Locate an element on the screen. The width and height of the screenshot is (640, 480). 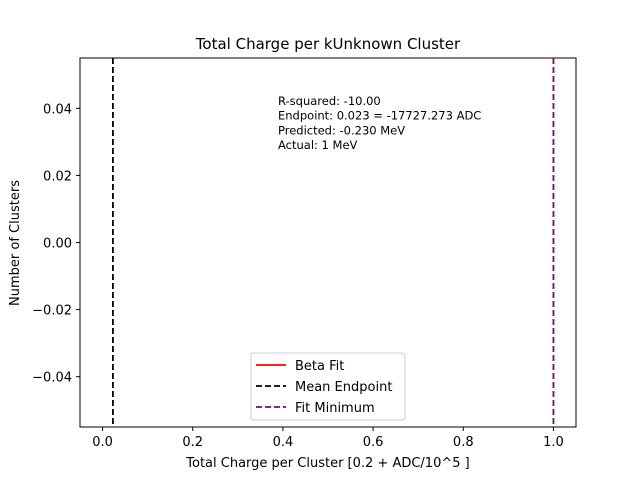
y-tick-label: 0.00 is located at coordinates (57, 244).